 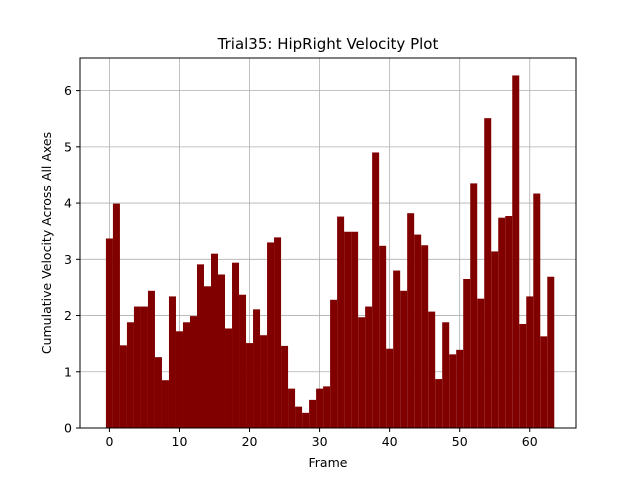 What do you see at coordinates (530, 441) in the screenshot?
I see `x-tick-label: 60` at bounding box center [530, 441].